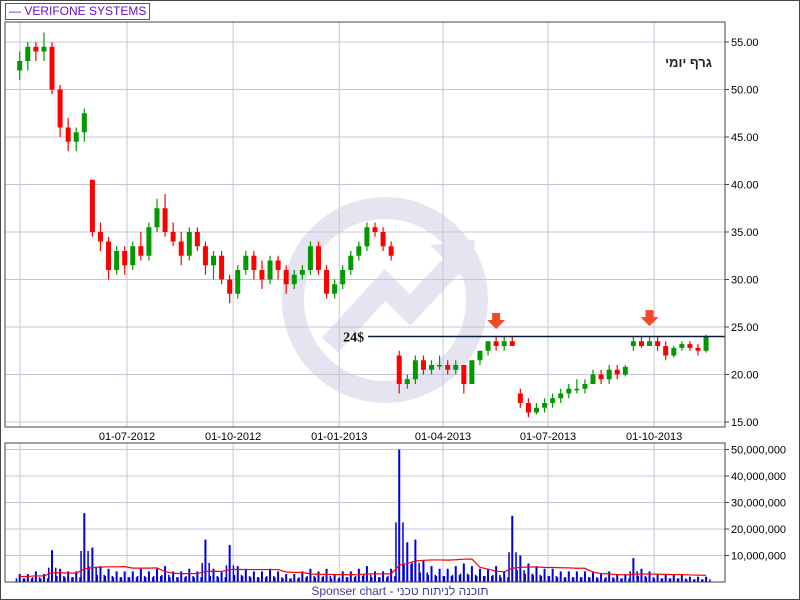 The image size is (800, 600). What do you see at coordinates (392, 303) in the screenshot?
I see `watermark-arrow` at bounding box center [392, 303].